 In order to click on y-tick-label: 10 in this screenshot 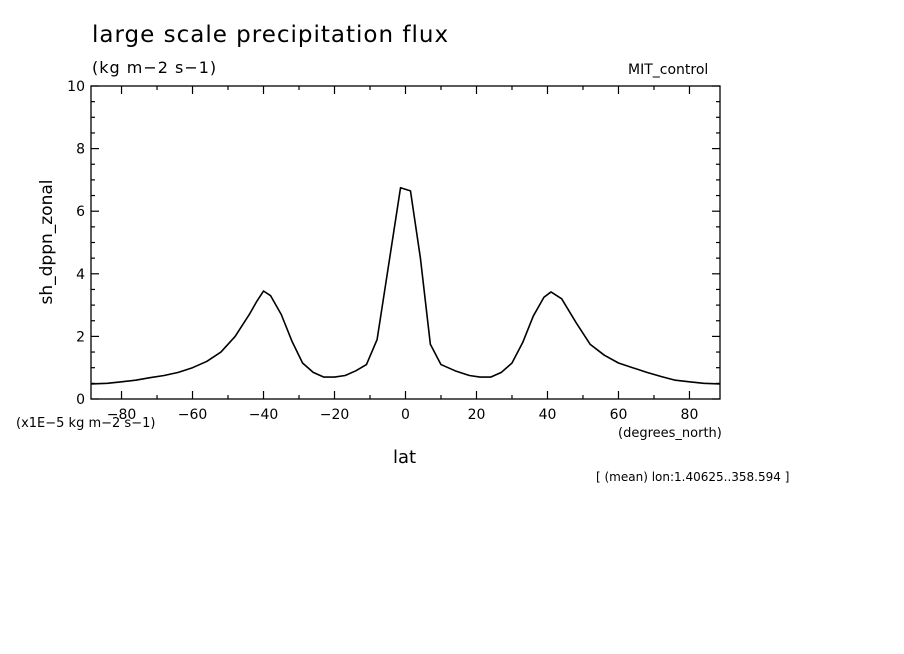, I will do `click(76, 87)`.